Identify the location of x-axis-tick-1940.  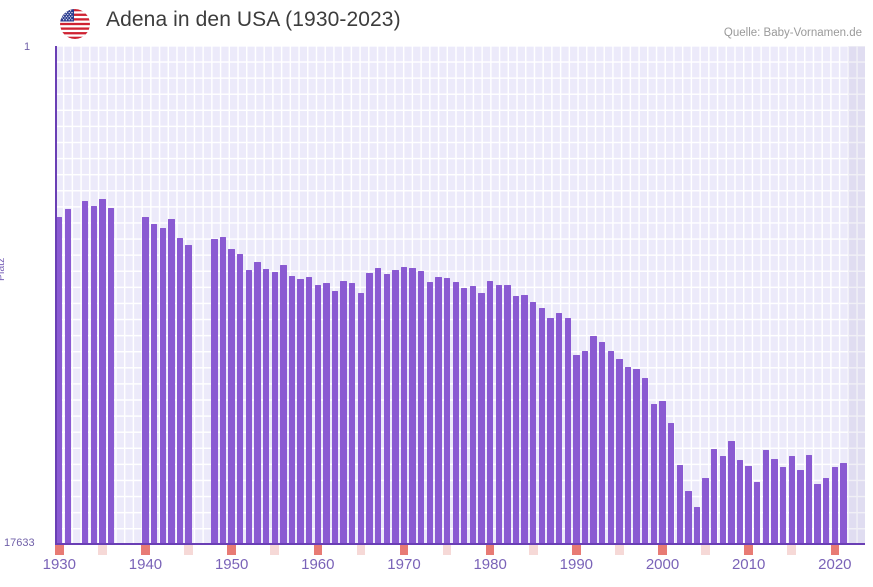
(145, 550).